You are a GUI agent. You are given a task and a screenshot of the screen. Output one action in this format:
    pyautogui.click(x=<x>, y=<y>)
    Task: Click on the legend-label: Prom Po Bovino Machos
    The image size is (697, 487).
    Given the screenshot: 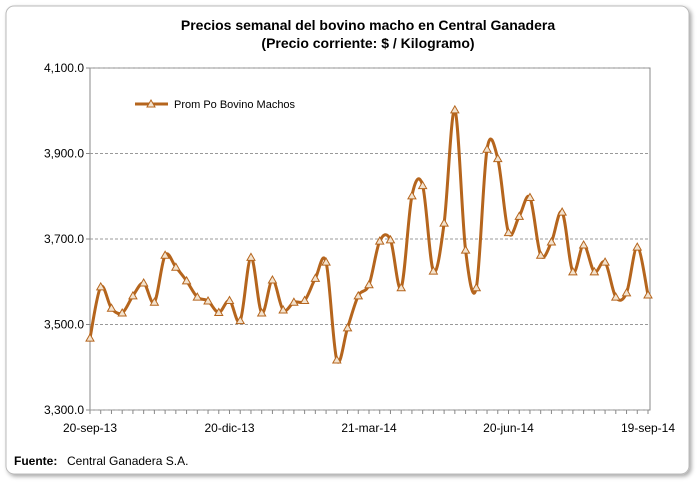 What is the action you would take?
    pyautogui.click(x=235, y=105)
    